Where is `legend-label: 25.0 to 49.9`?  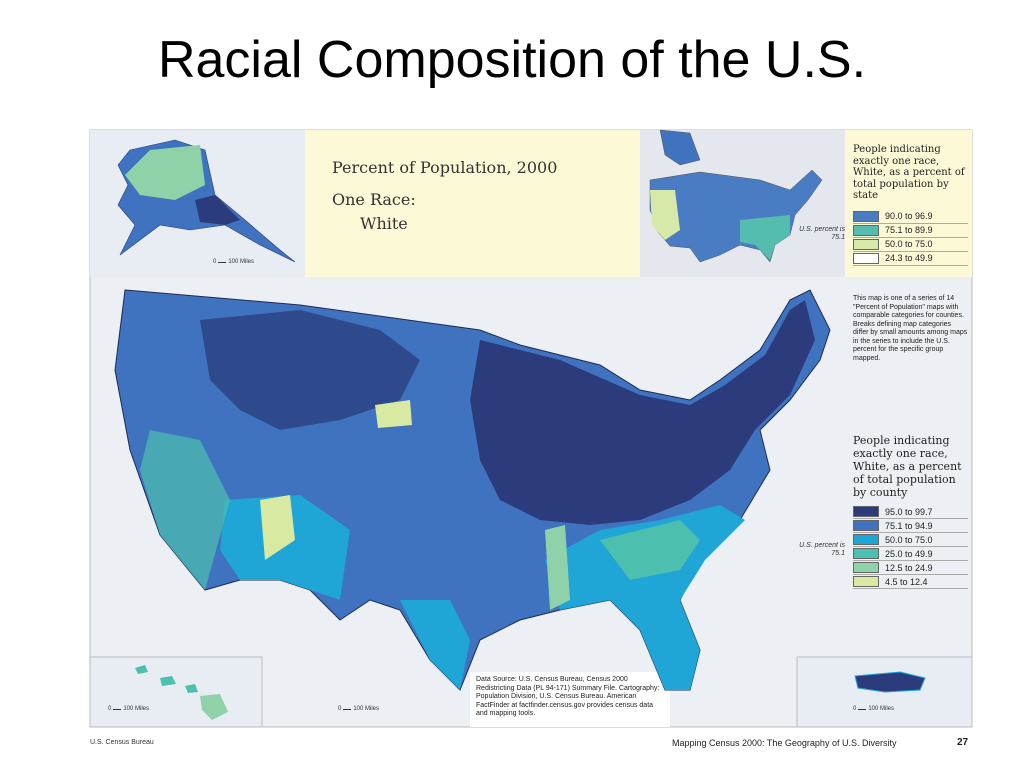
legend-label: 25.0 to 49.9 is located at coordinates (909, 553).